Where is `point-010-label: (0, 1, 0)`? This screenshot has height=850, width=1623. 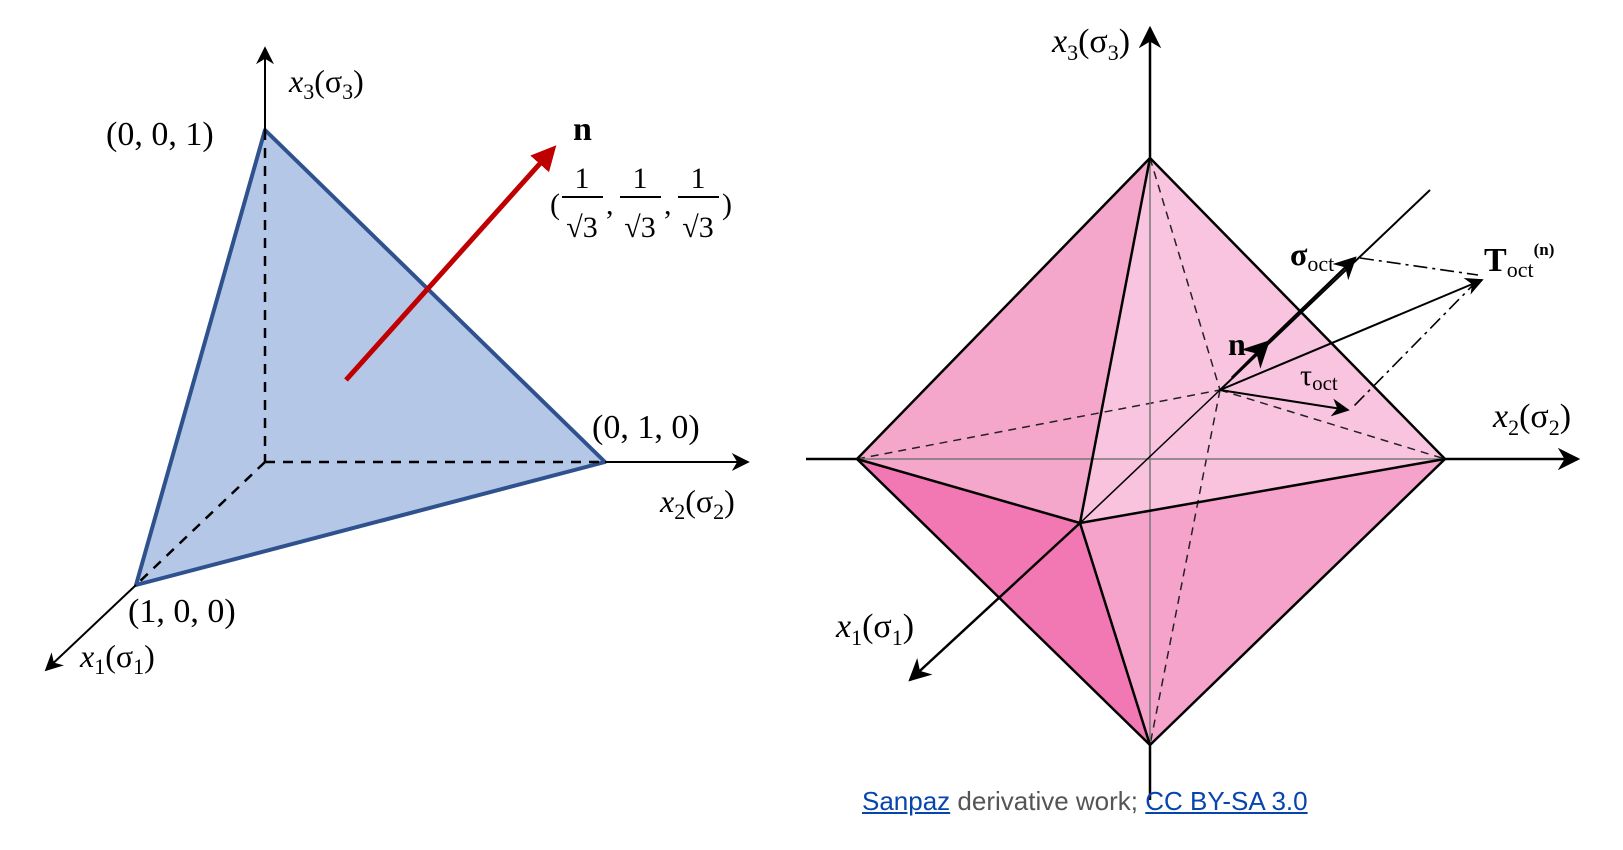 point-010-label: (0, 1, 0) is located at coordinates (646, 427).